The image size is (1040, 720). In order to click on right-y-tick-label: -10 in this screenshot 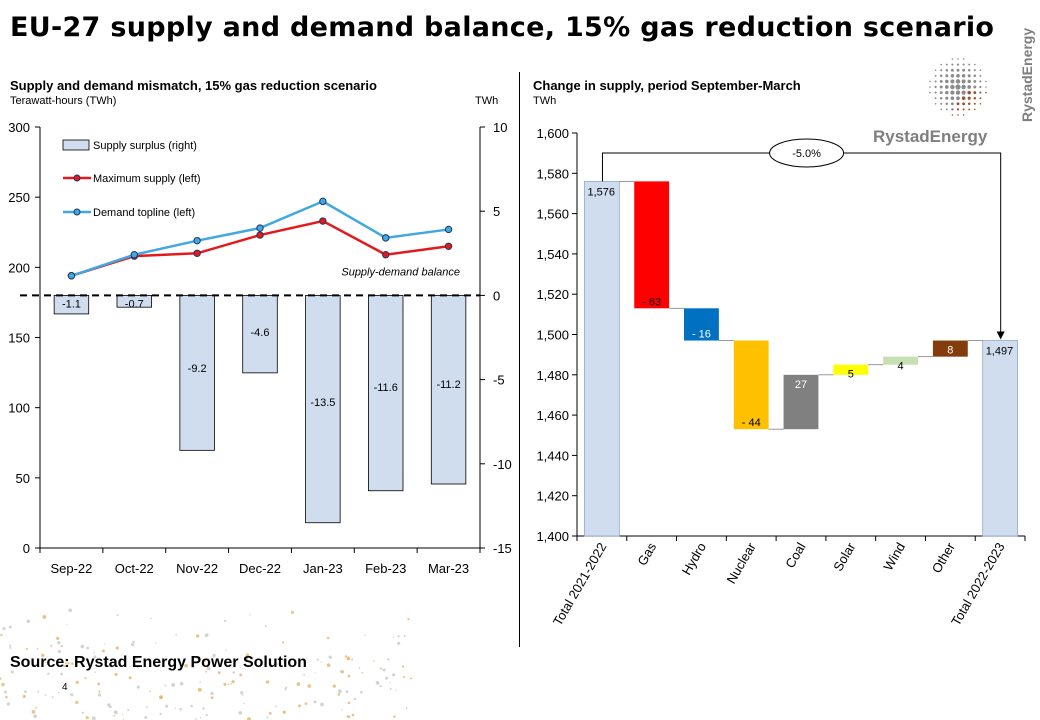, I will do `click(502, 464)`.